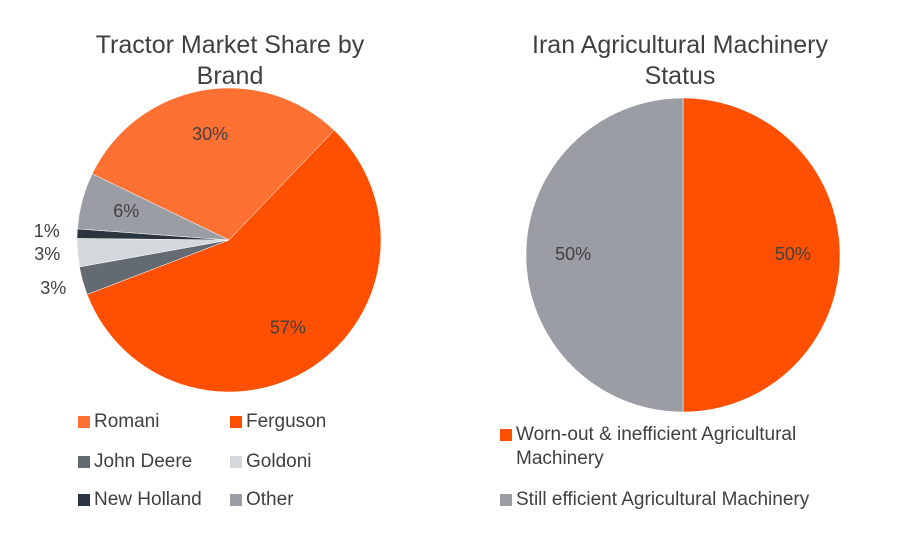  What do you see at coordinates (230, 60) in the screenshot?
I see `chart-title: Tractor Market Share by Brand` at bounding box center [230, 60].